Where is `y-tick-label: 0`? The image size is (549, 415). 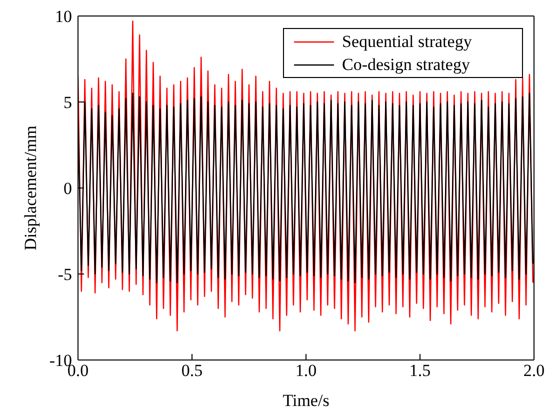
y-tick-label: 0 is located at coordinates (68, 188).